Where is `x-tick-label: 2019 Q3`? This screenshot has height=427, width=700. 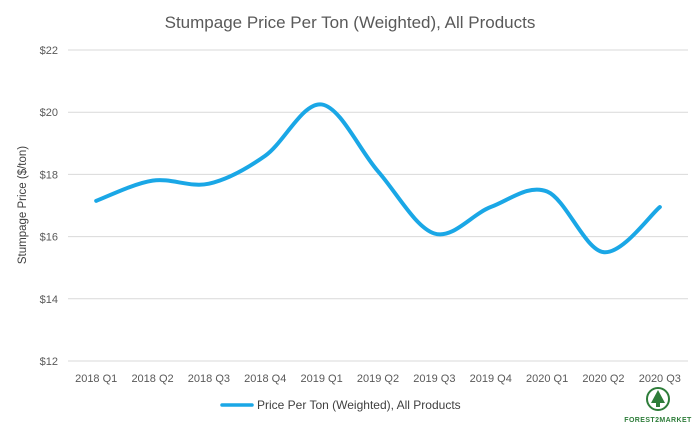 x-tick-label: 2019 Q3 is located at coordinates (434, 379).